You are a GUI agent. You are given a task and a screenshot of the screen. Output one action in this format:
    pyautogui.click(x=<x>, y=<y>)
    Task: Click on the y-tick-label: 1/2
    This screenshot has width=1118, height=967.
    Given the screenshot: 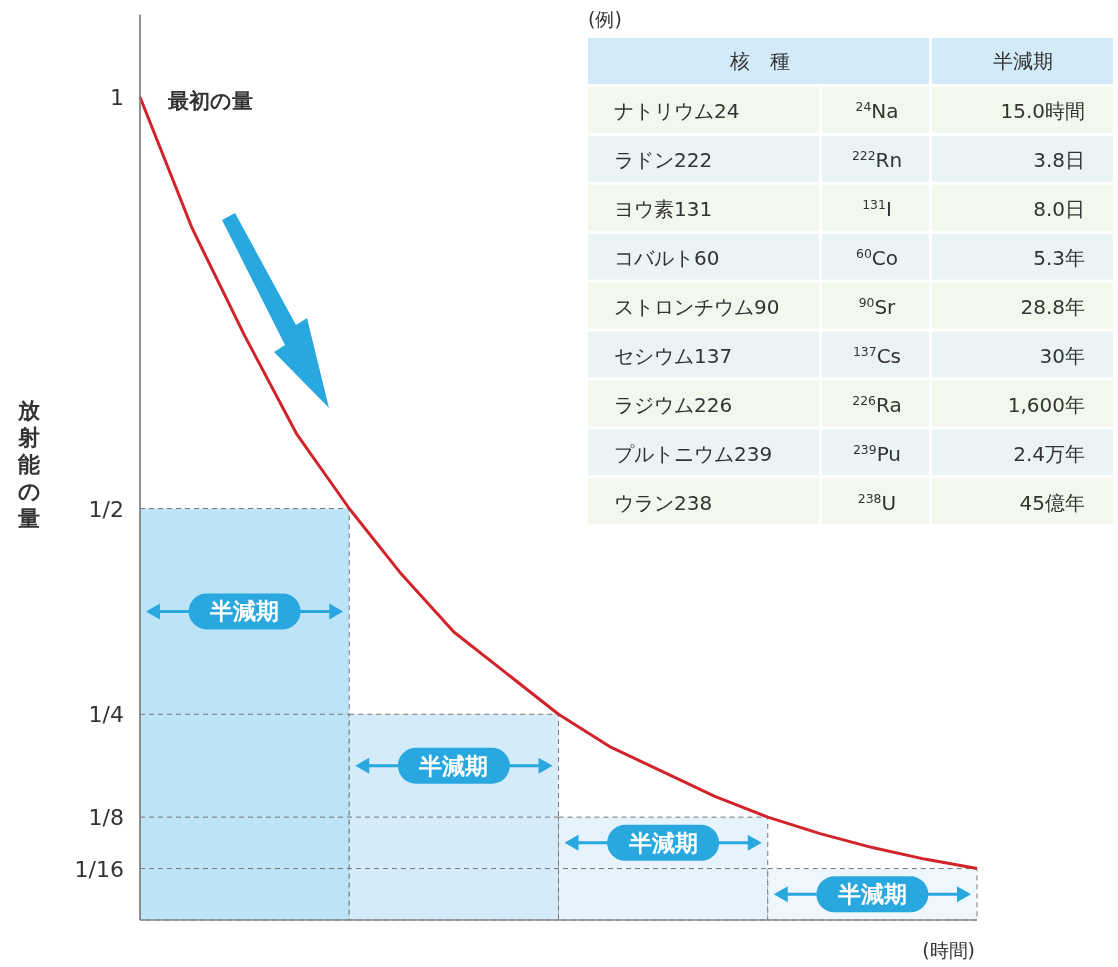 What is the action you would take?
    pyautogui.click(x=106, y=509)
    